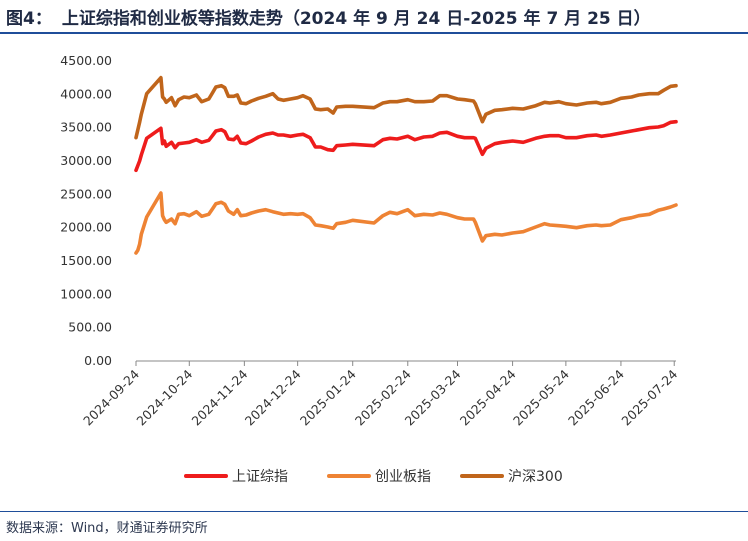 This screenshot has height=541, width=748. I want to click on y-tick-label: 2000.00, so click(86, 227).